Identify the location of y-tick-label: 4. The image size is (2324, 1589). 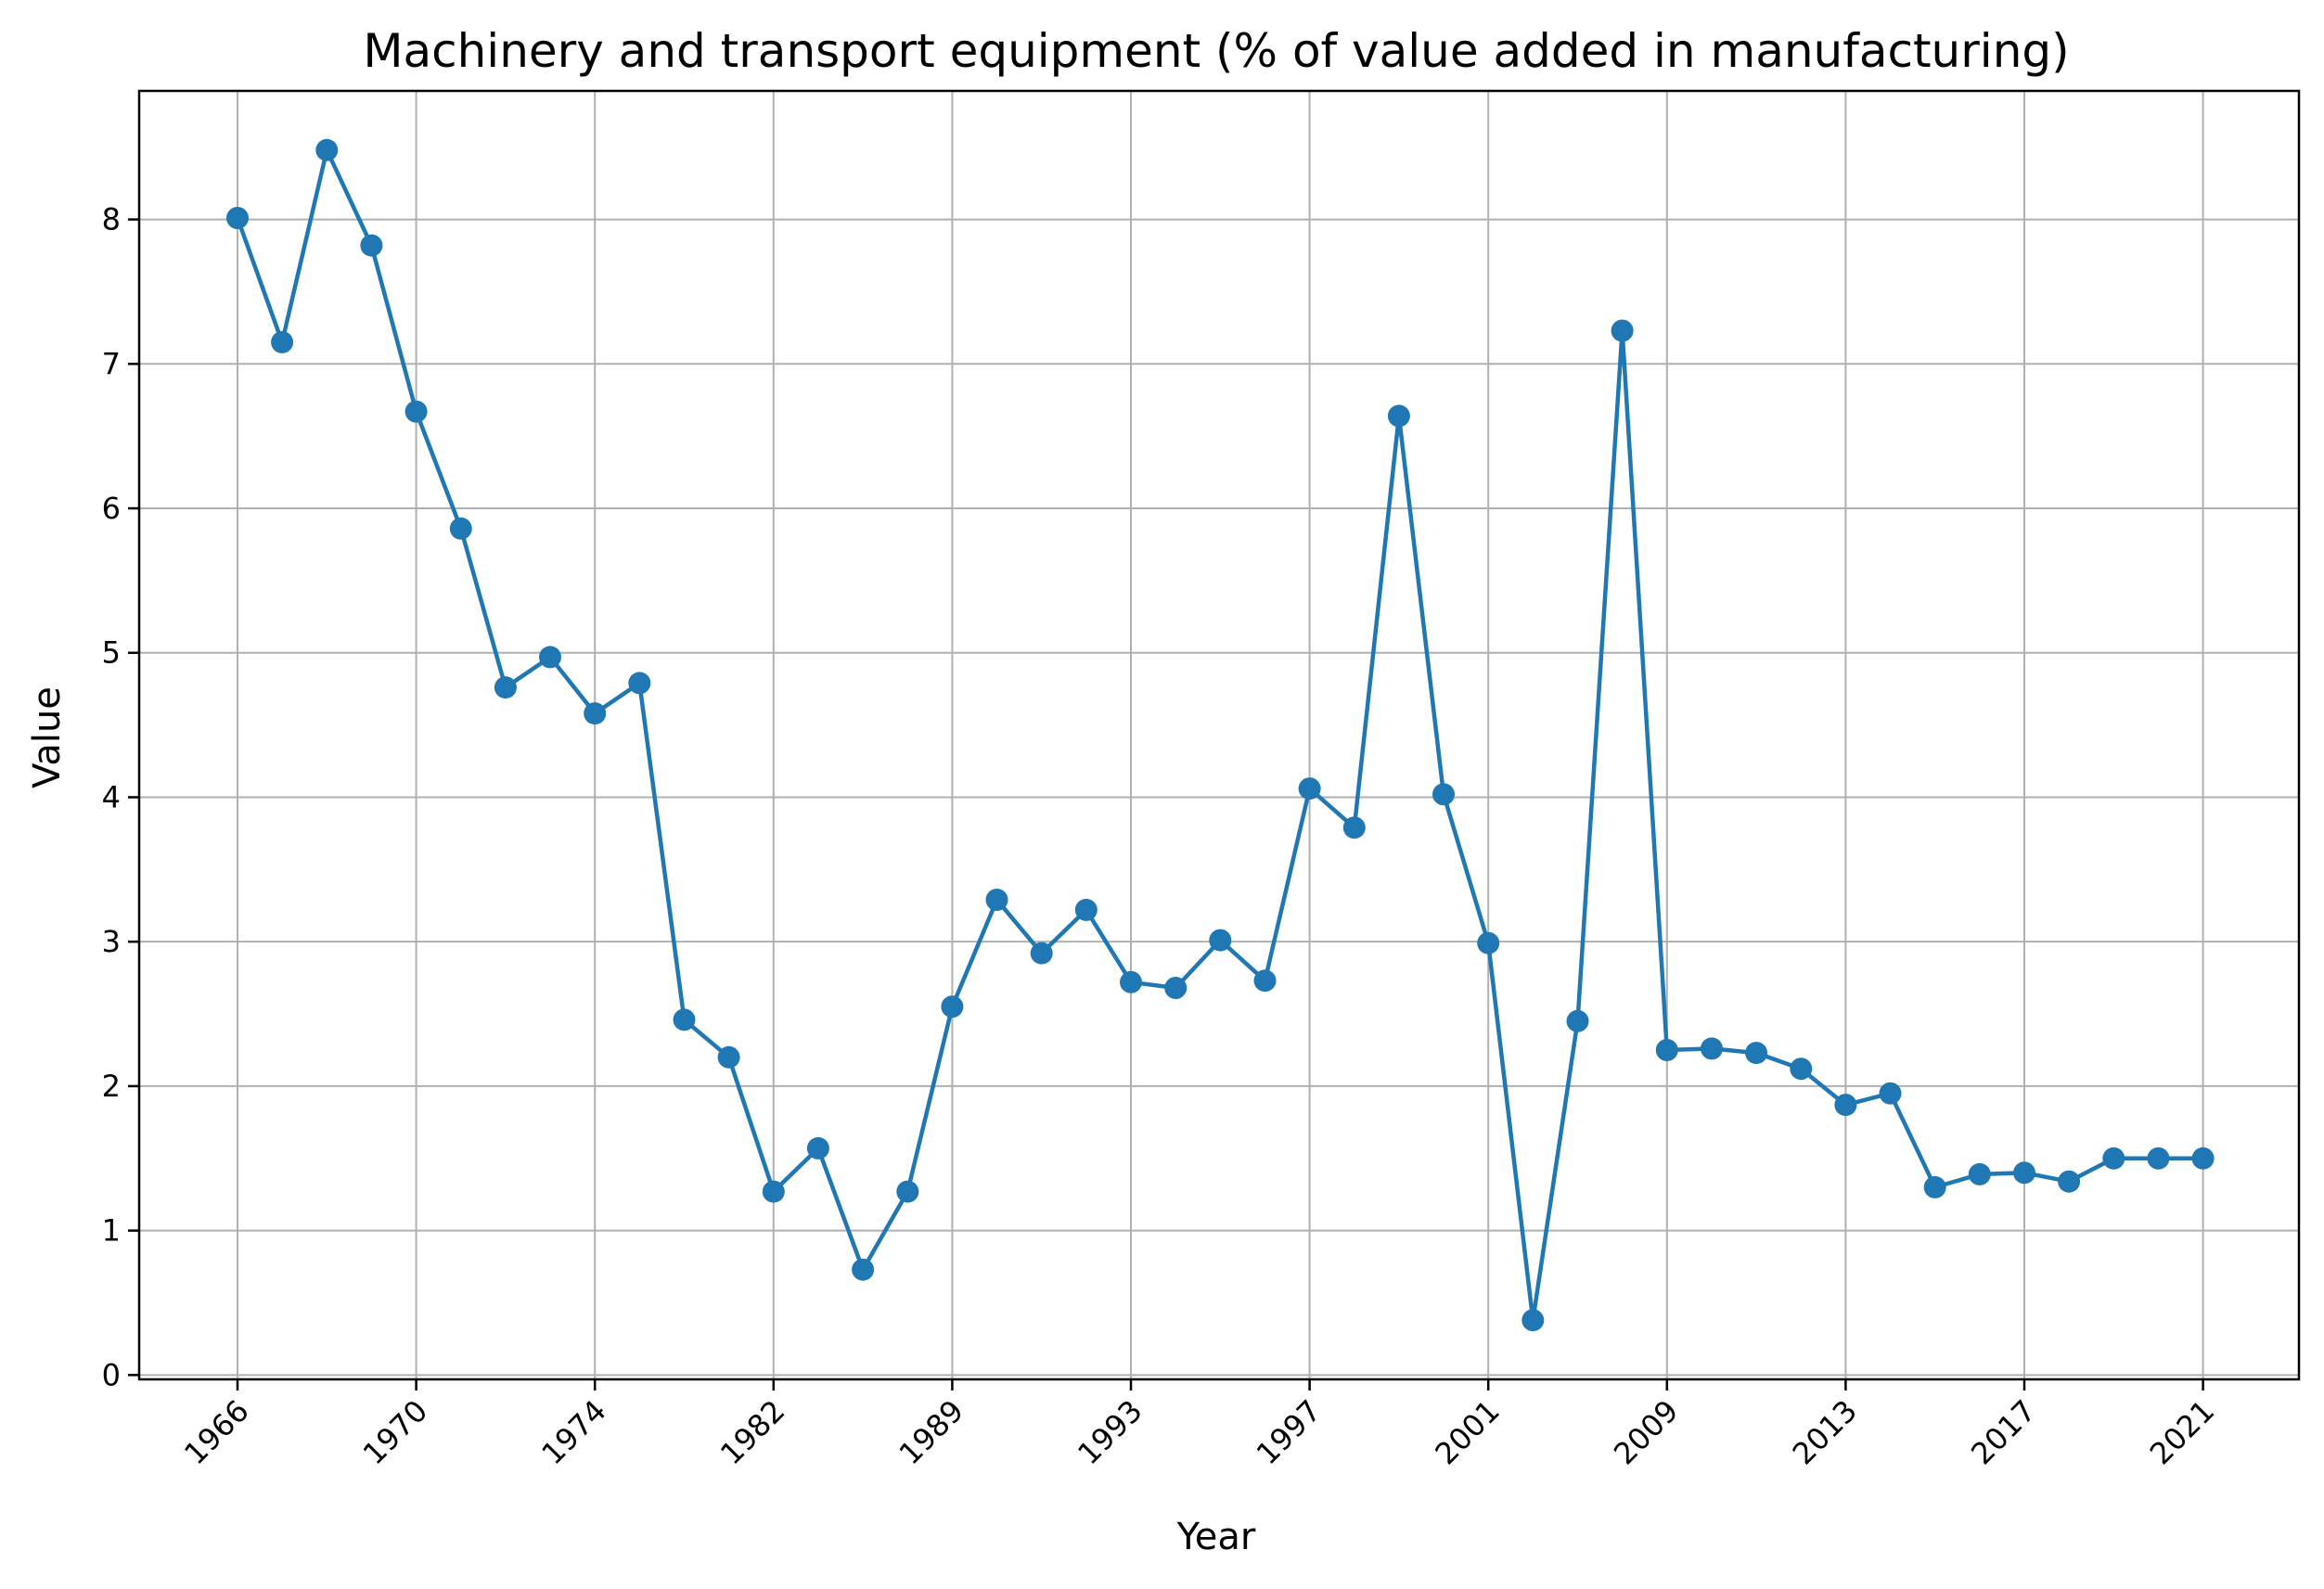
(111, 796).